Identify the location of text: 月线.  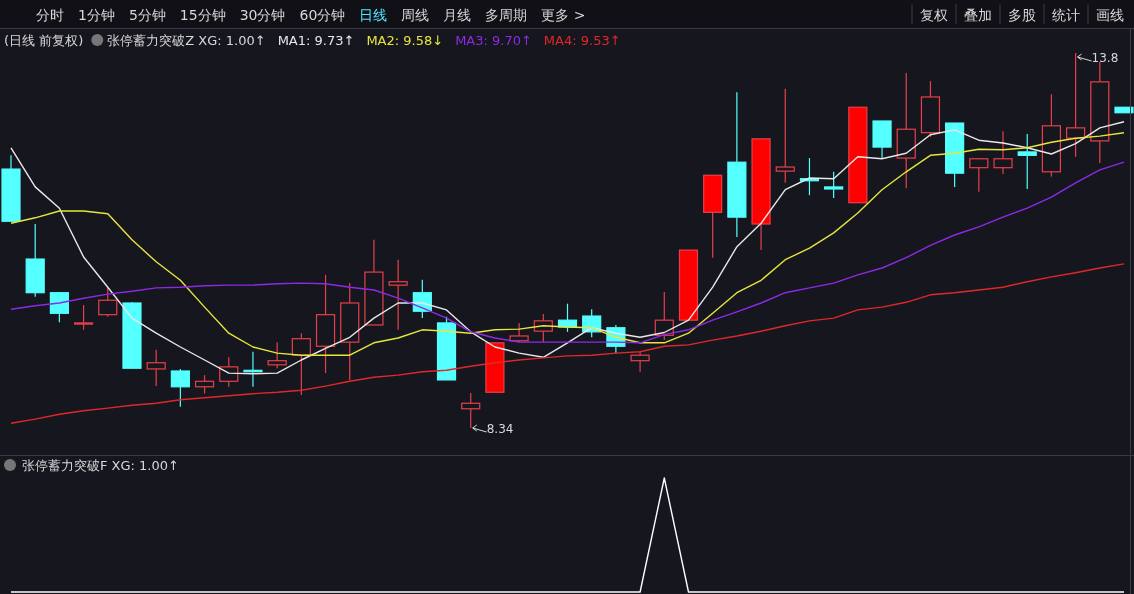
(457, 15).